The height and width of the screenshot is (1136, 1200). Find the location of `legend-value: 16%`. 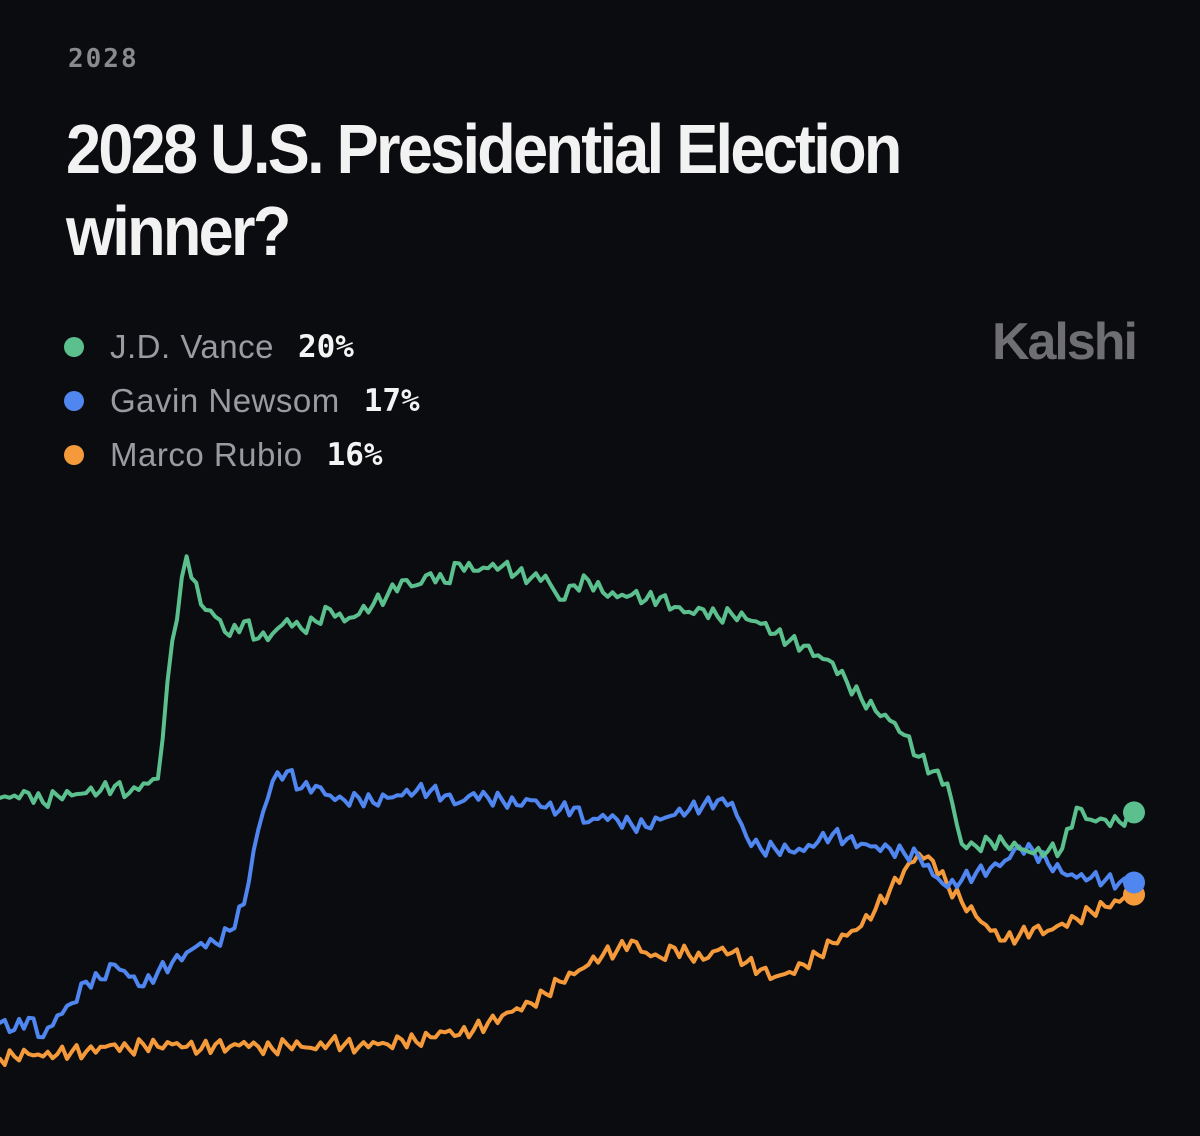

legend-value: 16% is located at coordinates (354, 455).